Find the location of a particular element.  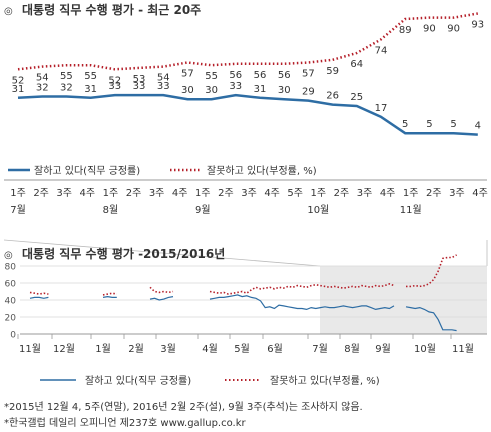

bottom-approve-line is located at coordinates (243, 313).